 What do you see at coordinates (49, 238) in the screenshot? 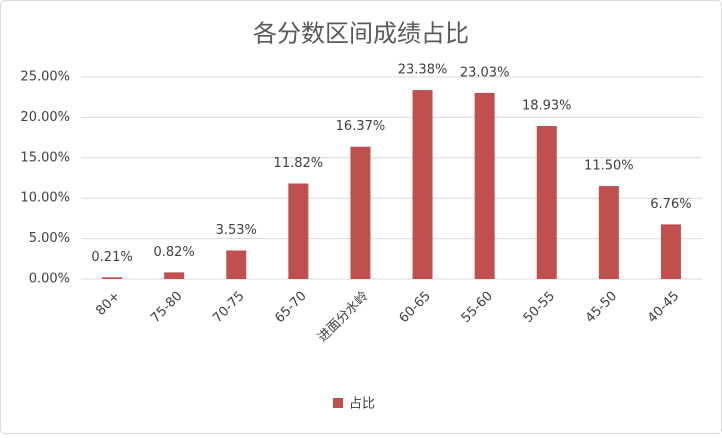
I see `y-tick-label: 5.00%` at bounding box center [49, 238].